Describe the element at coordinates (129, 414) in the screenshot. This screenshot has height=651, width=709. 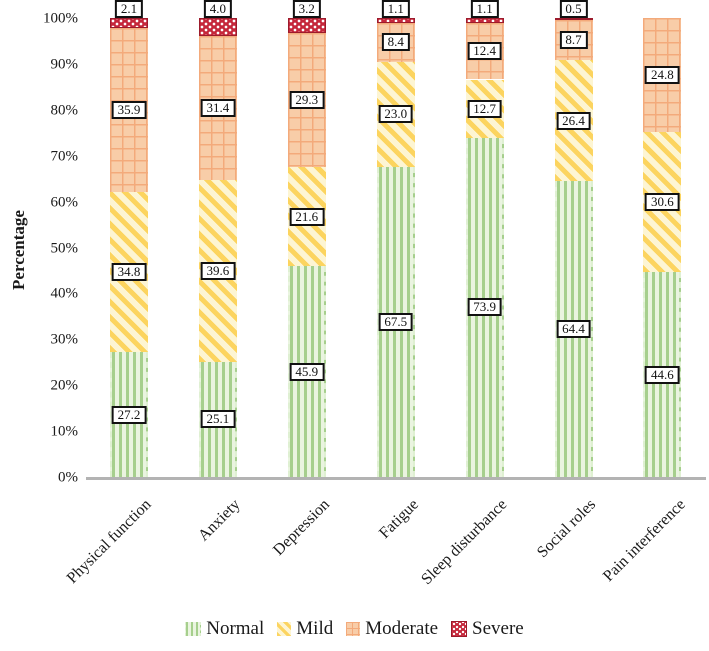
I see `data-label-normal: 27.2` at that location.